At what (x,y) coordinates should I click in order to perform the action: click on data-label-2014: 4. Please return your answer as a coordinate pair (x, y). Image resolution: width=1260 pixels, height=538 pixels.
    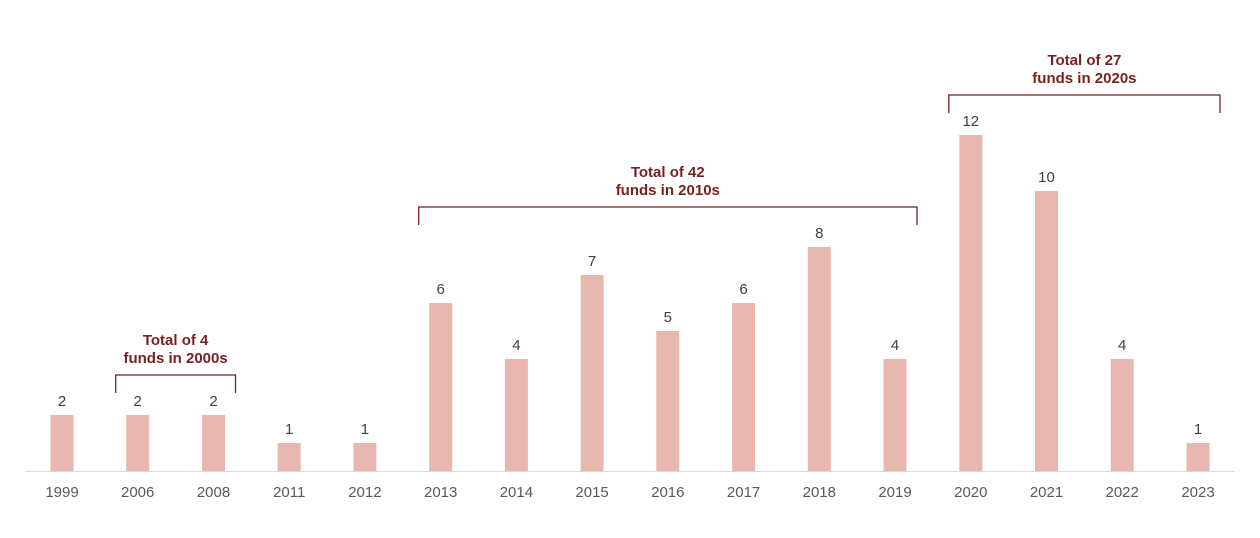
    Looking at the image, I should click on (516, 345).